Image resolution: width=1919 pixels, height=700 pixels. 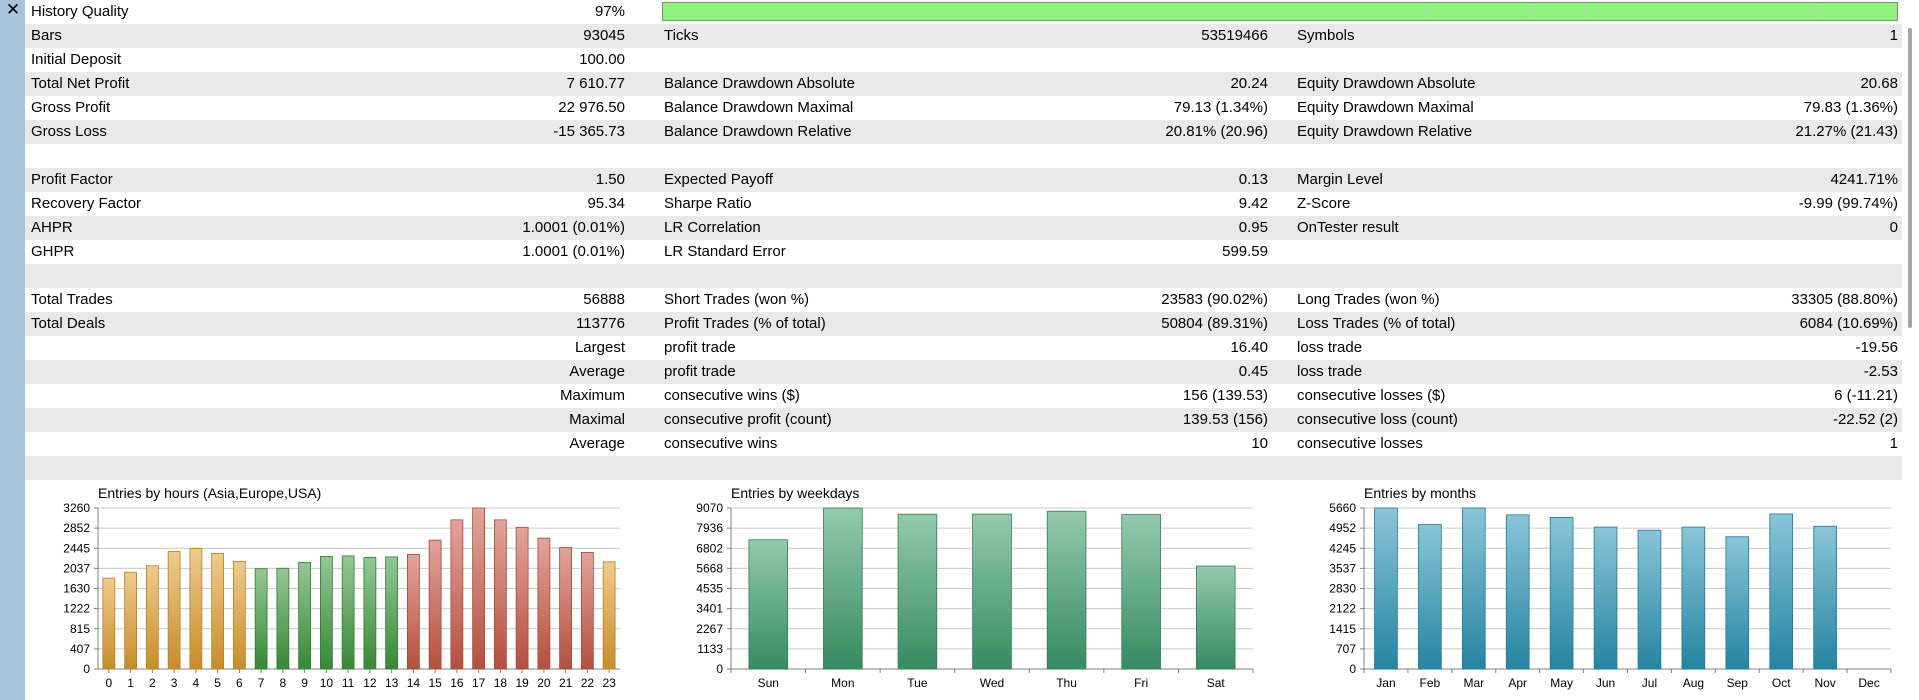 What do you see at coordinates (595, 83) in the screenshot?
I see `stat-value: 7 610.77` at bounding box center [595, 83].